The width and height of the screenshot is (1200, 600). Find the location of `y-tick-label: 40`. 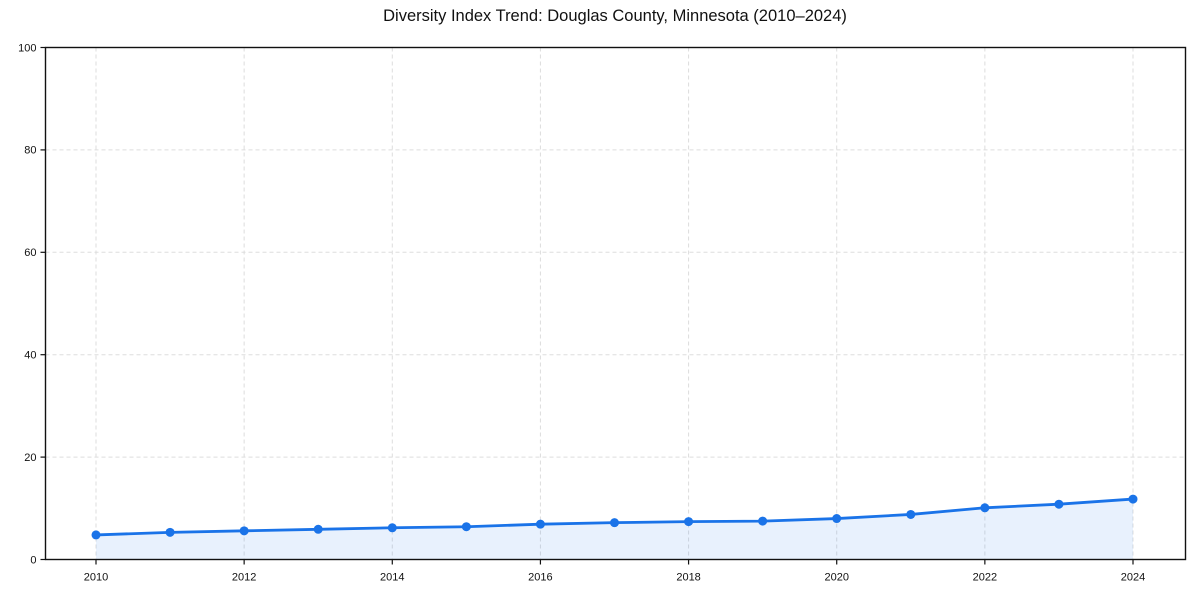

y-tick-label: 40 is located at coordinates (30, 356).